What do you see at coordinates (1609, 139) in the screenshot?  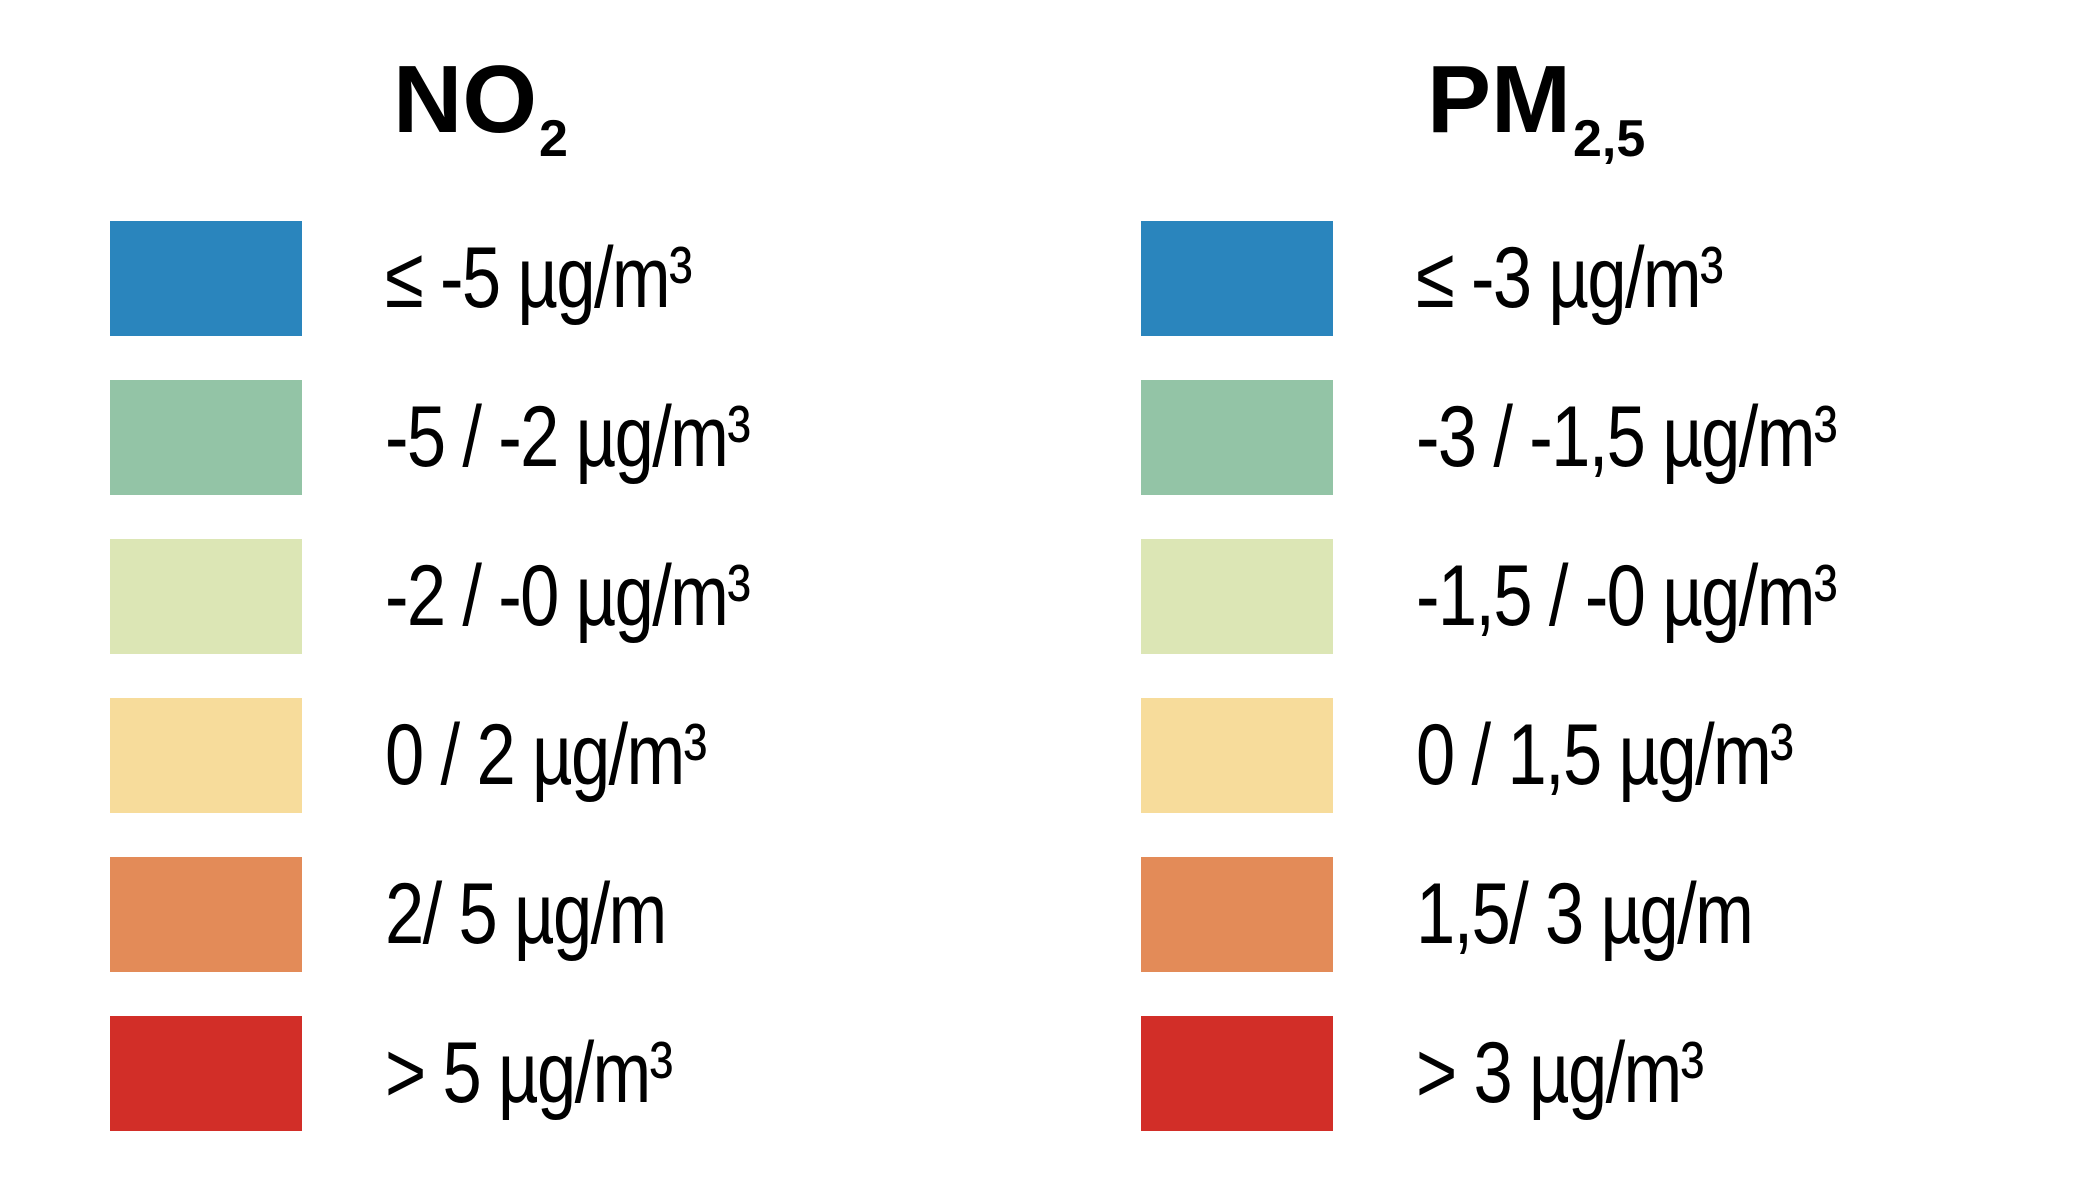 I see `pm25-title-subscript: 2,5` at bounding box center [1609, 139].